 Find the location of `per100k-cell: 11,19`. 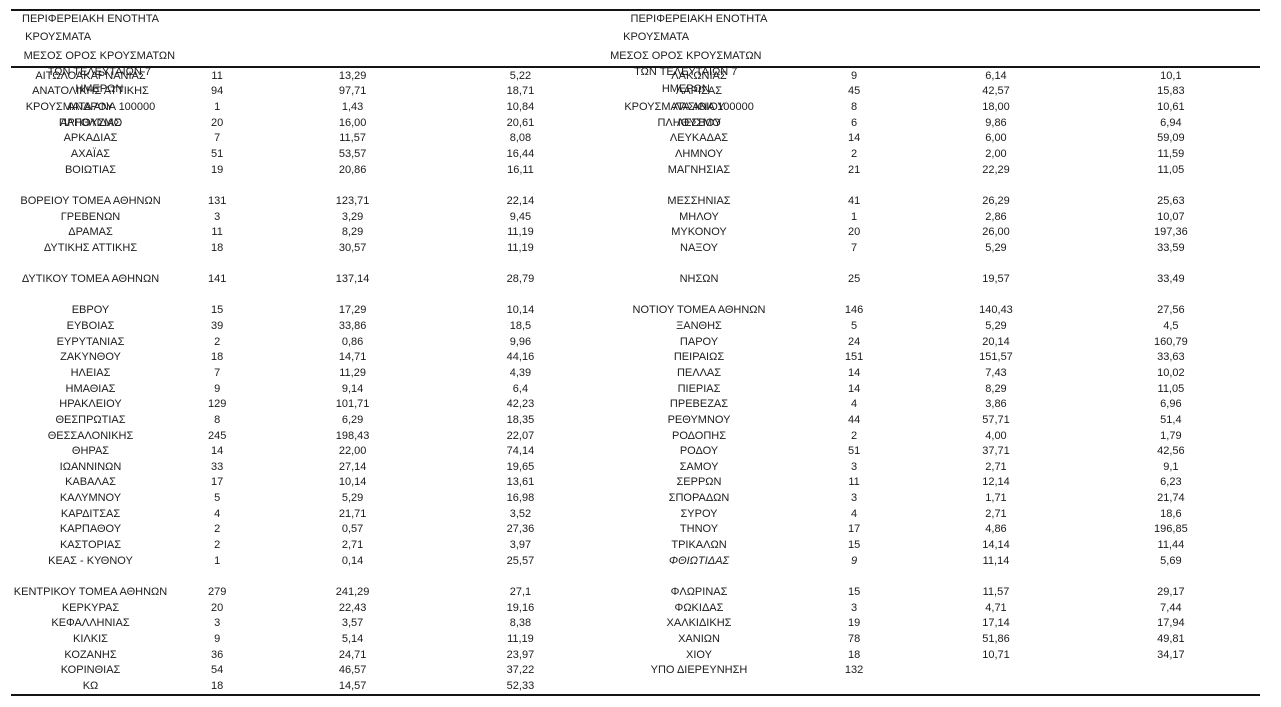

per100k-cell: 11,19 is located at coordinates (520, 638).